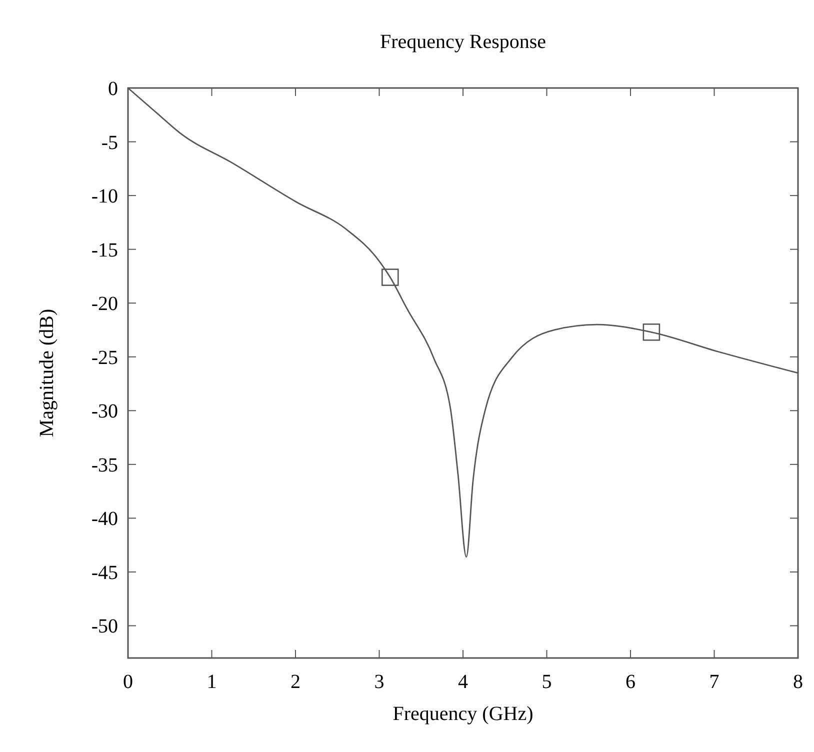  I want to click on x-tick-label: 0, so click(128, 682).